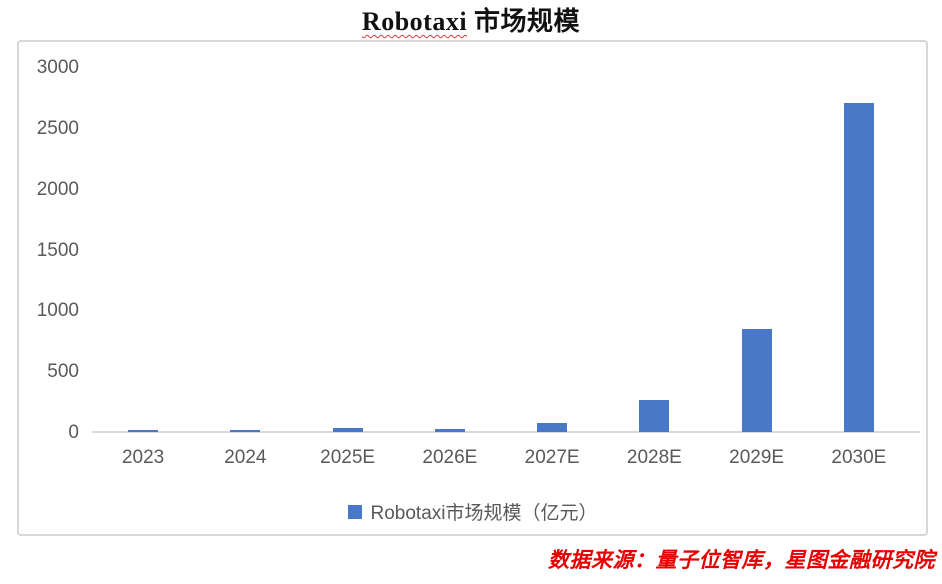 The width and height of the screenshot is (942, 584). I want to click on x-tick-label-2028E: 2028E, so click(654, 457).